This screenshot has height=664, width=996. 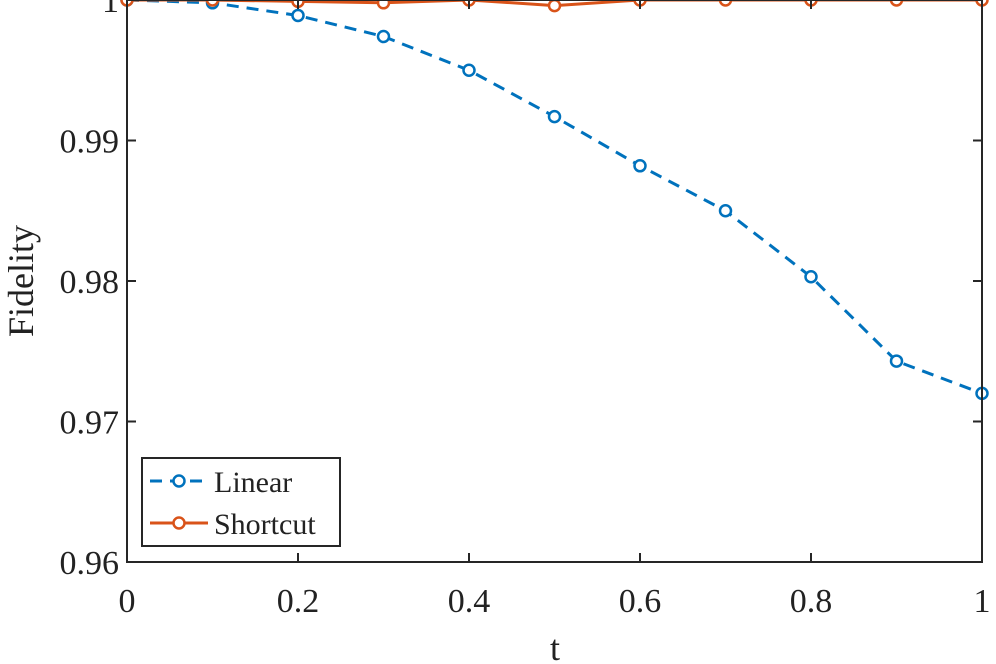 What do you see at coordinates (90, 142) in the screenshot?
I see `y-tick-label: 0.99` at bounding box center [90, 142].